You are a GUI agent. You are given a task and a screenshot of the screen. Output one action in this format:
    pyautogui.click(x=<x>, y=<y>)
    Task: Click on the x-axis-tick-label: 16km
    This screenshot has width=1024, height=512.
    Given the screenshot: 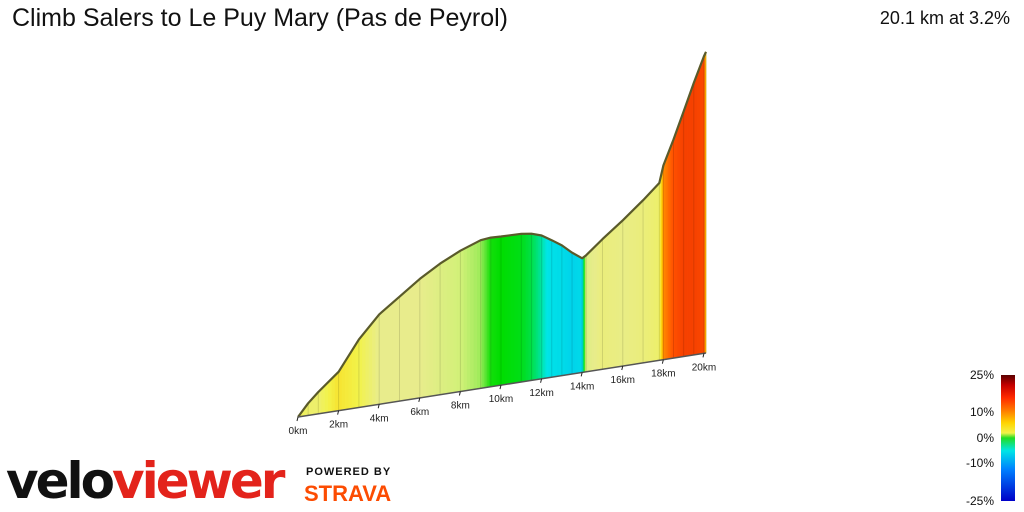 What is the action you would take?
    pyautogui.click(x=623, y=380)
    